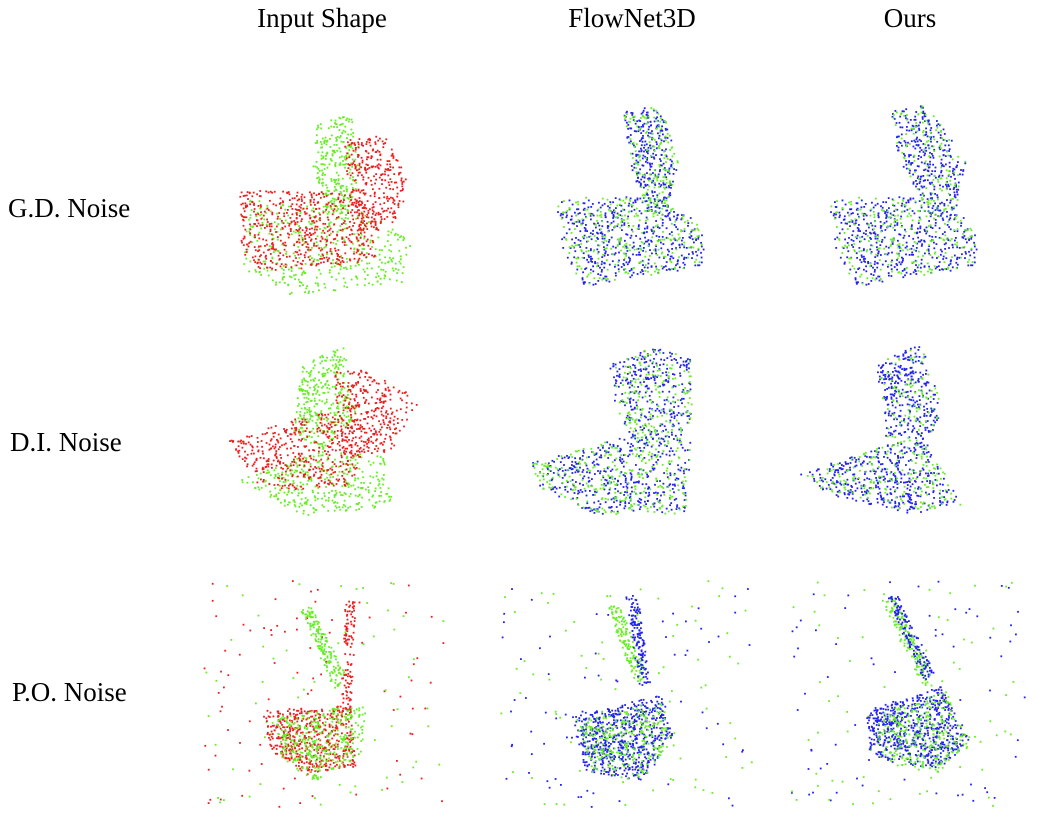  I want to click on panel-di-flownet3d, so click(612, 432).